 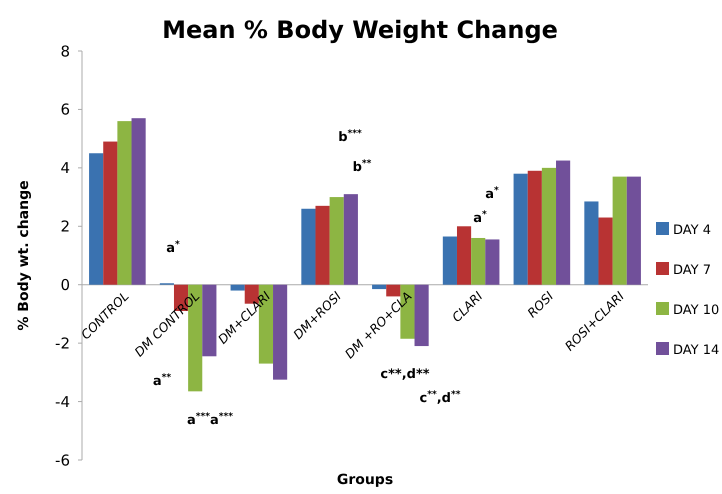 I want to click on annotation: b$^{***}$, so click(x=350, y=137).